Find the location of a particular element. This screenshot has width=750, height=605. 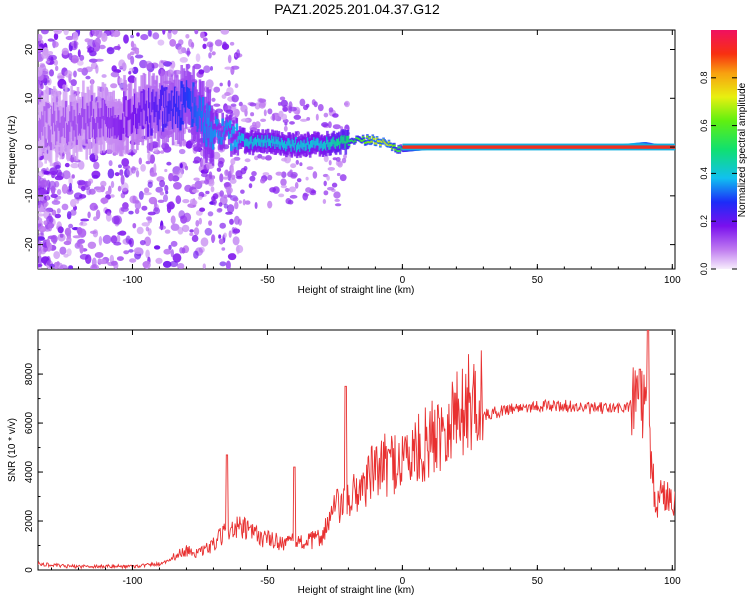

figure-title: PAZ1.2025.201.04.37.G12 is located at coordinates (357, 9).